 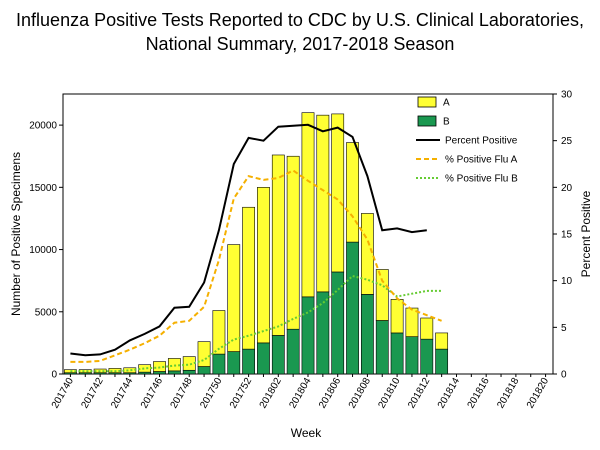 What do you see at coordinates (271, 393) in the screenshot?
I see `x-tick-label: 201802` at bounding box center [271, 393].